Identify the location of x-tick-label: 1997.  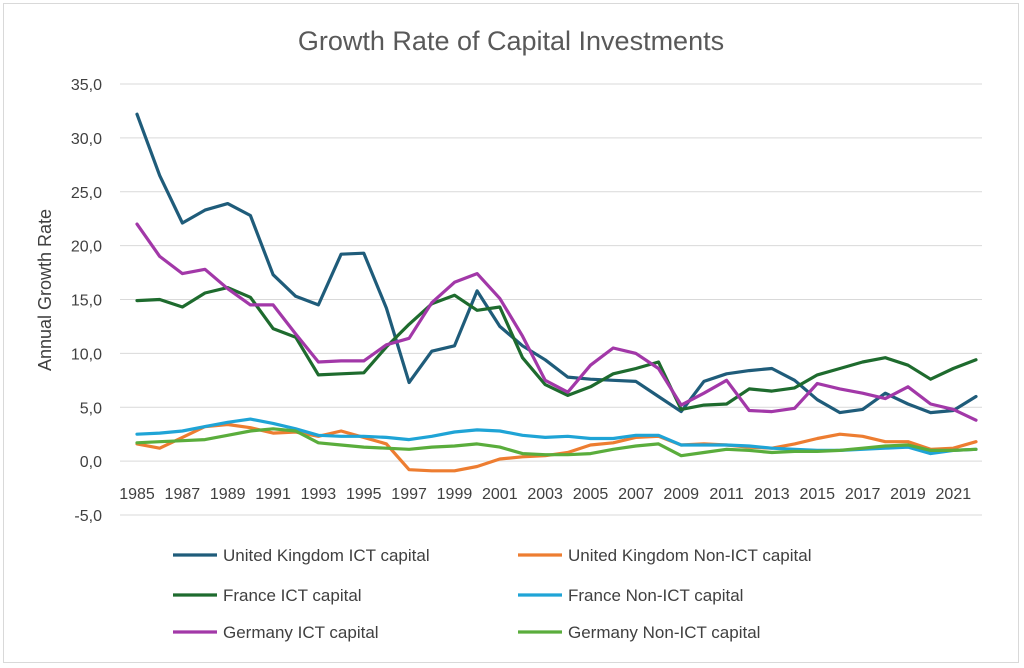
(409, 494).